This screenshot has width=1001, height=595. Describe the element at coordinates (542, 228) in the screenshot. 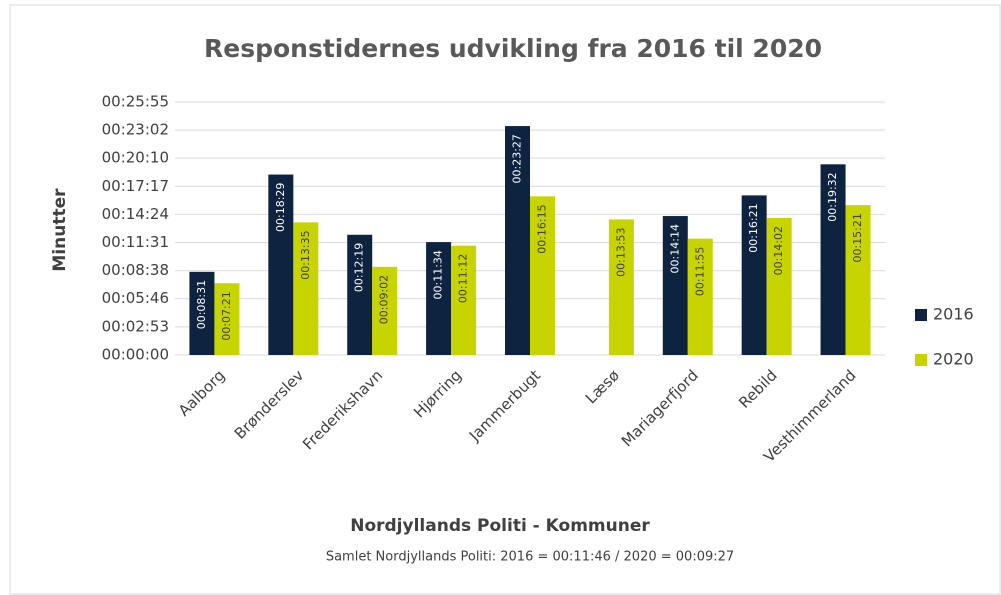

I see `value-label: 00:16:15` at that location.